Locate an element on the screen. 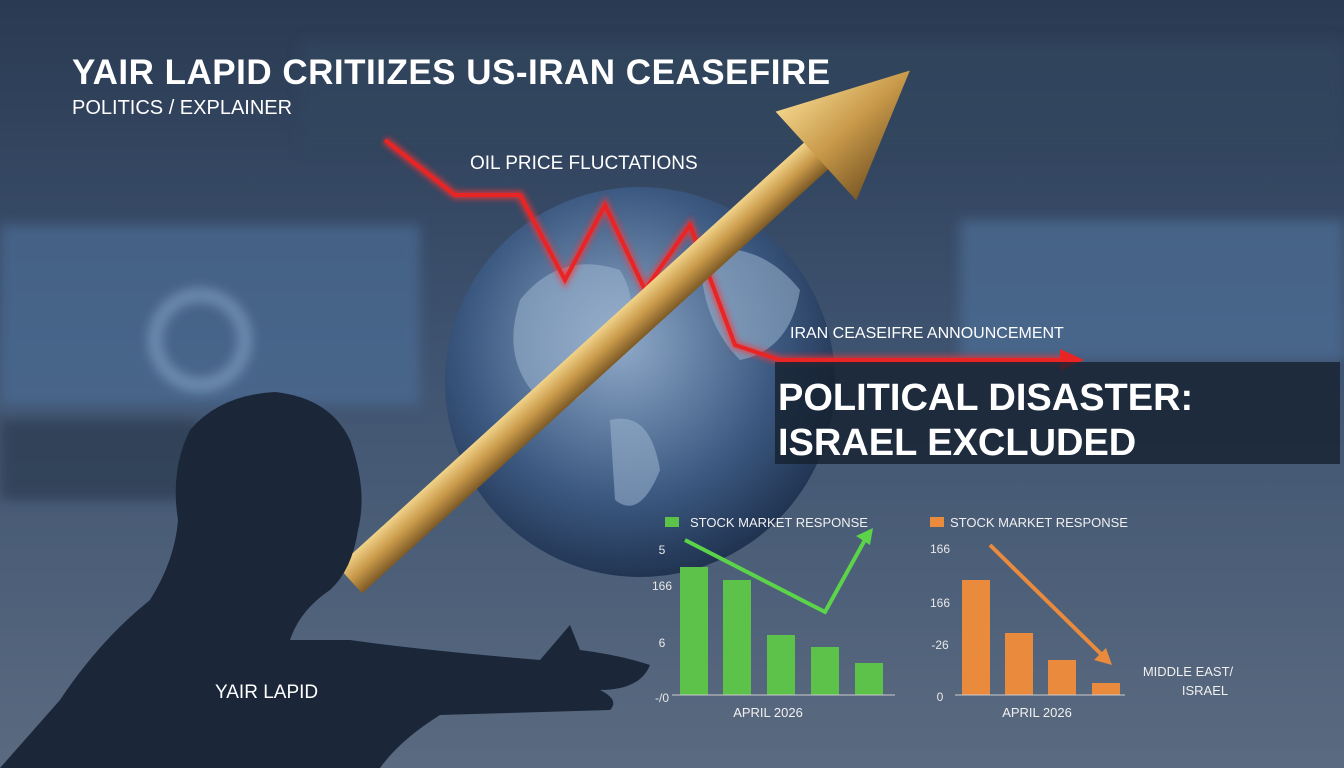  person-label: YAIR LAPID is located at coordinates (266, 692).